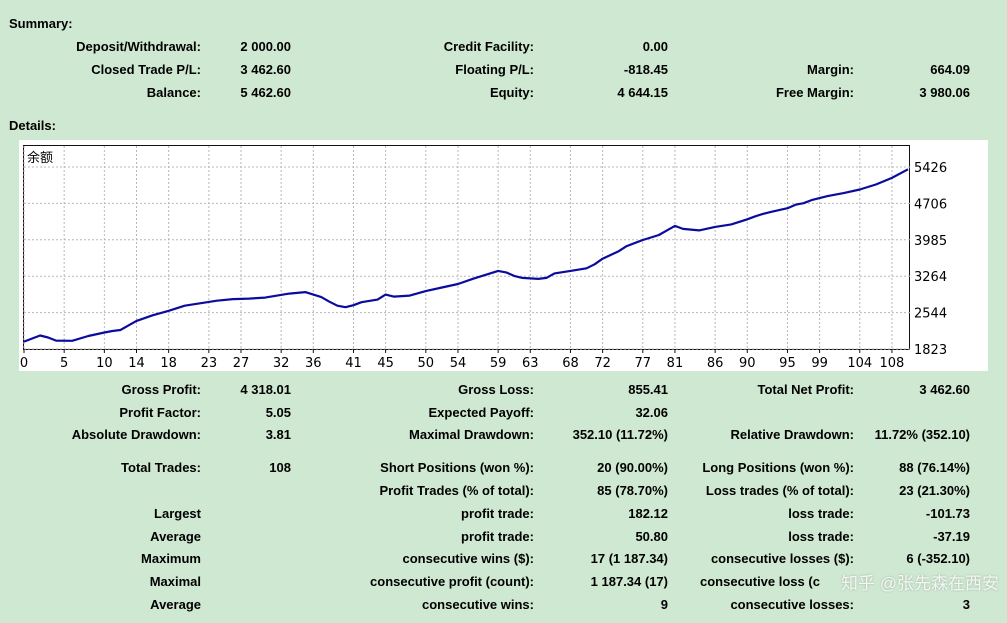 This screenshot has height=623, width=1007. Describe the element at coordinates (819, 363) in the screenshot. I see `x-tick-label: 99` at that location.